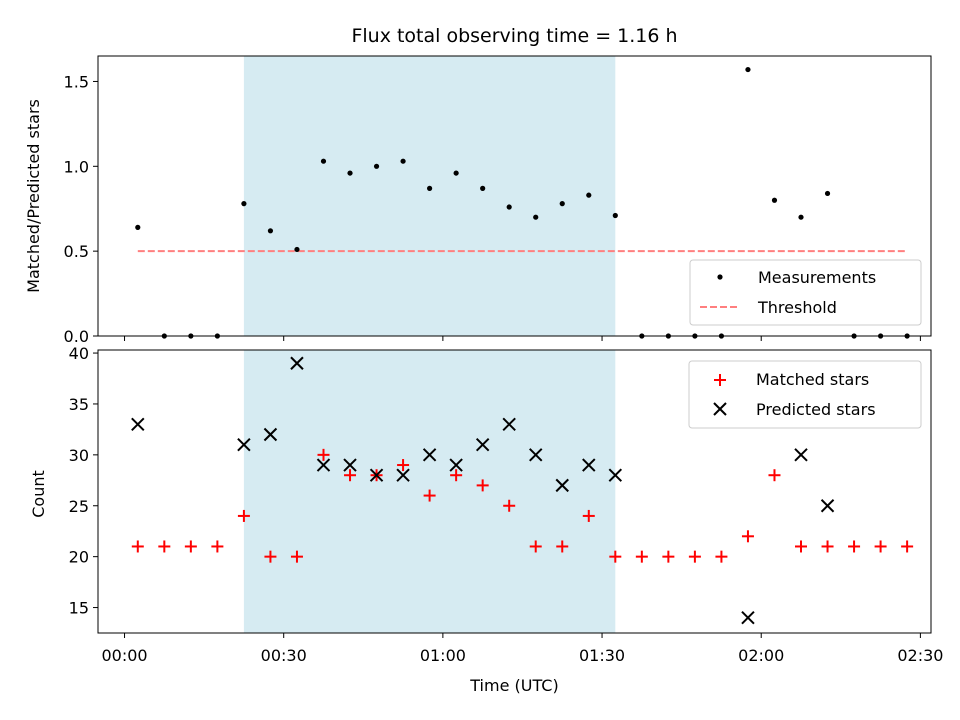  I want to click on top-chart-title: Flux total observing time = 1.16 h, so click(514, 36).